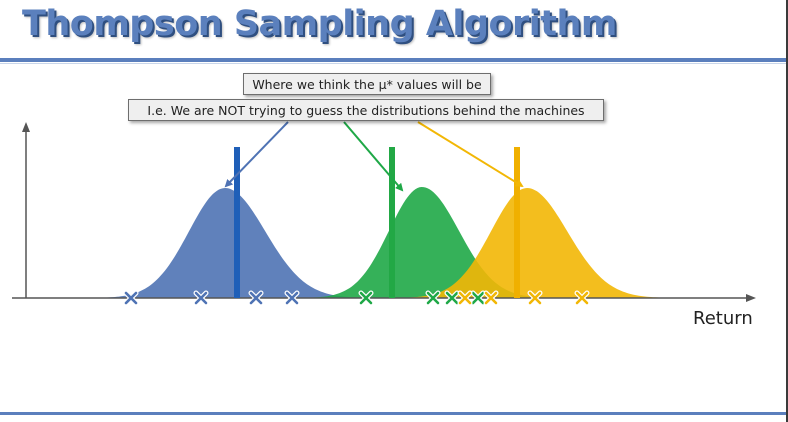 The image size is (788, 422). I want to click on yellow-distribution-curve, so click(545, 243).